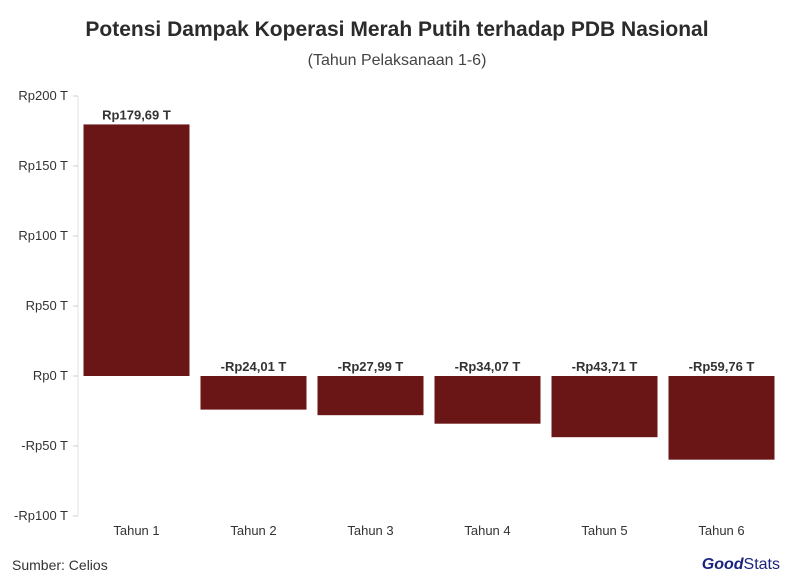 This screenshot has height=586, width=794. I want to click on y-tick-label: -Rp100 T, so click(41, 515).